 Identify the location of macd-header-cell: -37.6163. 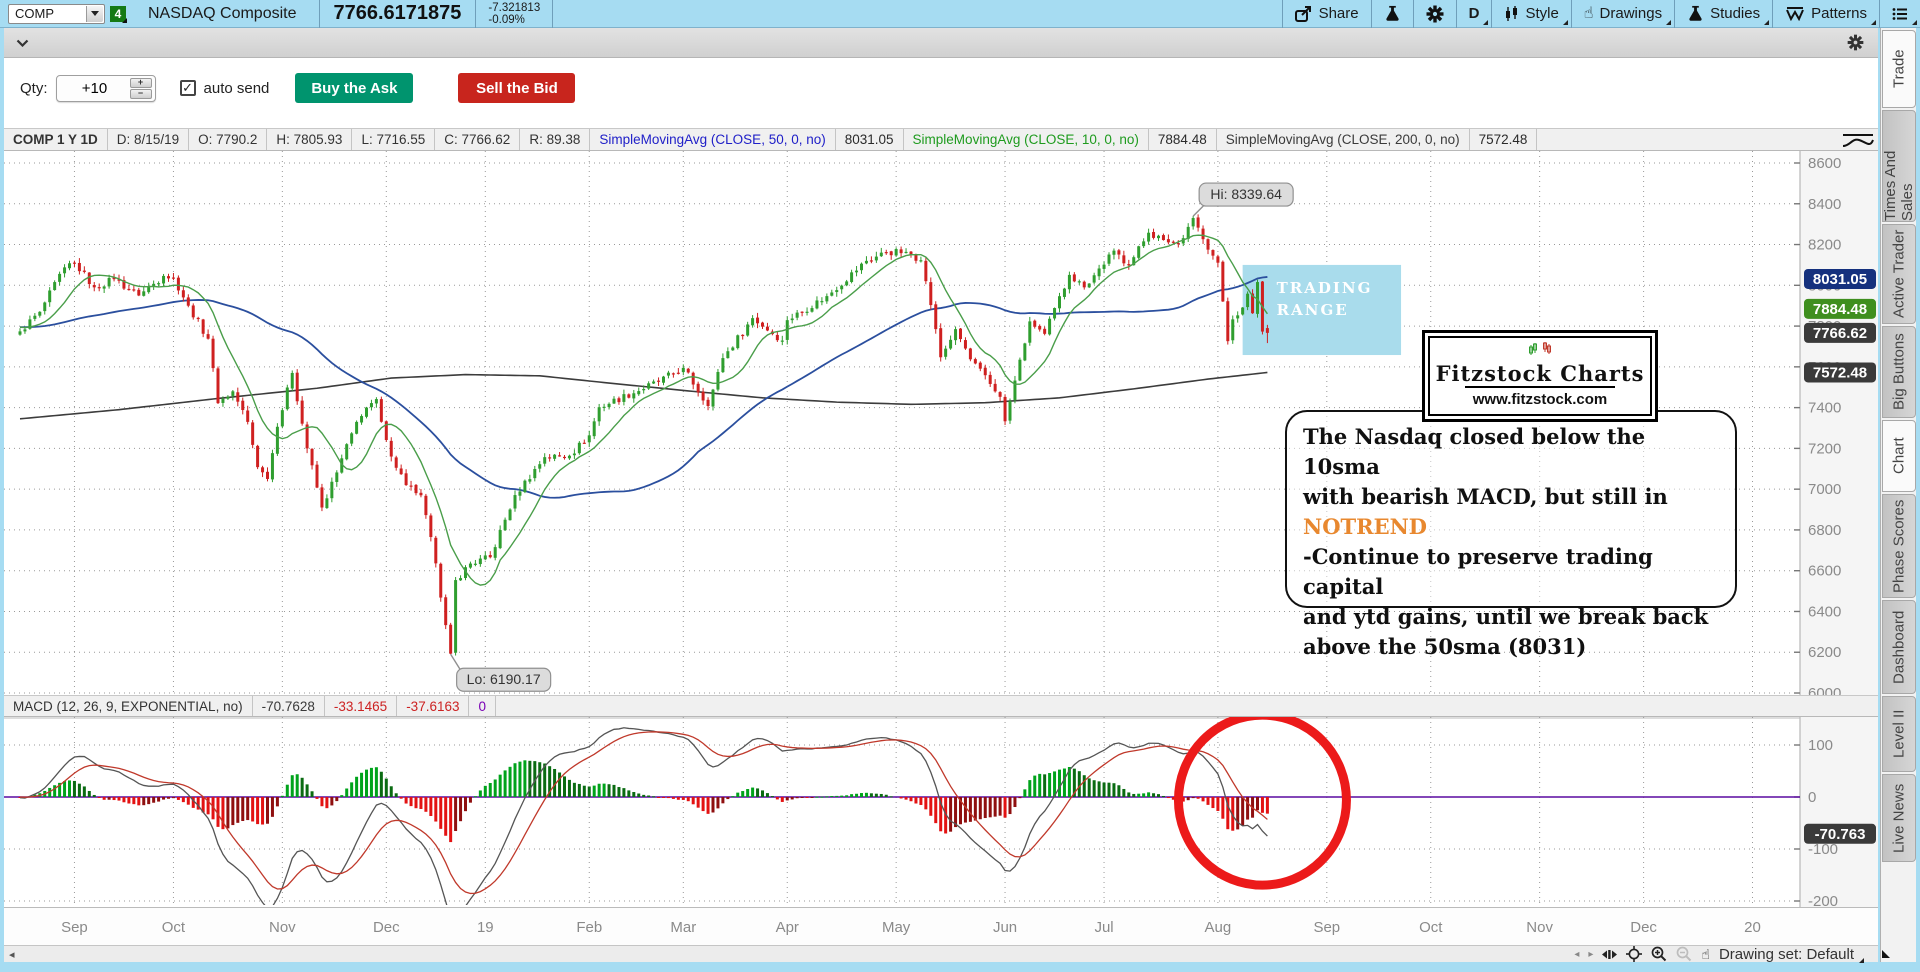
(433, 706).